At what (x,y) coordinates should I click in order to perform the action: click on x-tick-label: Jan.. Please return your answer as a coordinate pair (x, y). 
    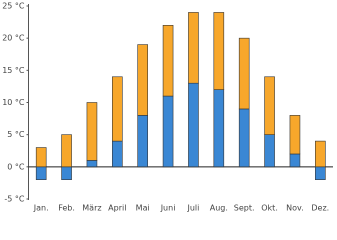
    Looking at the image, I should click on (41, 208).